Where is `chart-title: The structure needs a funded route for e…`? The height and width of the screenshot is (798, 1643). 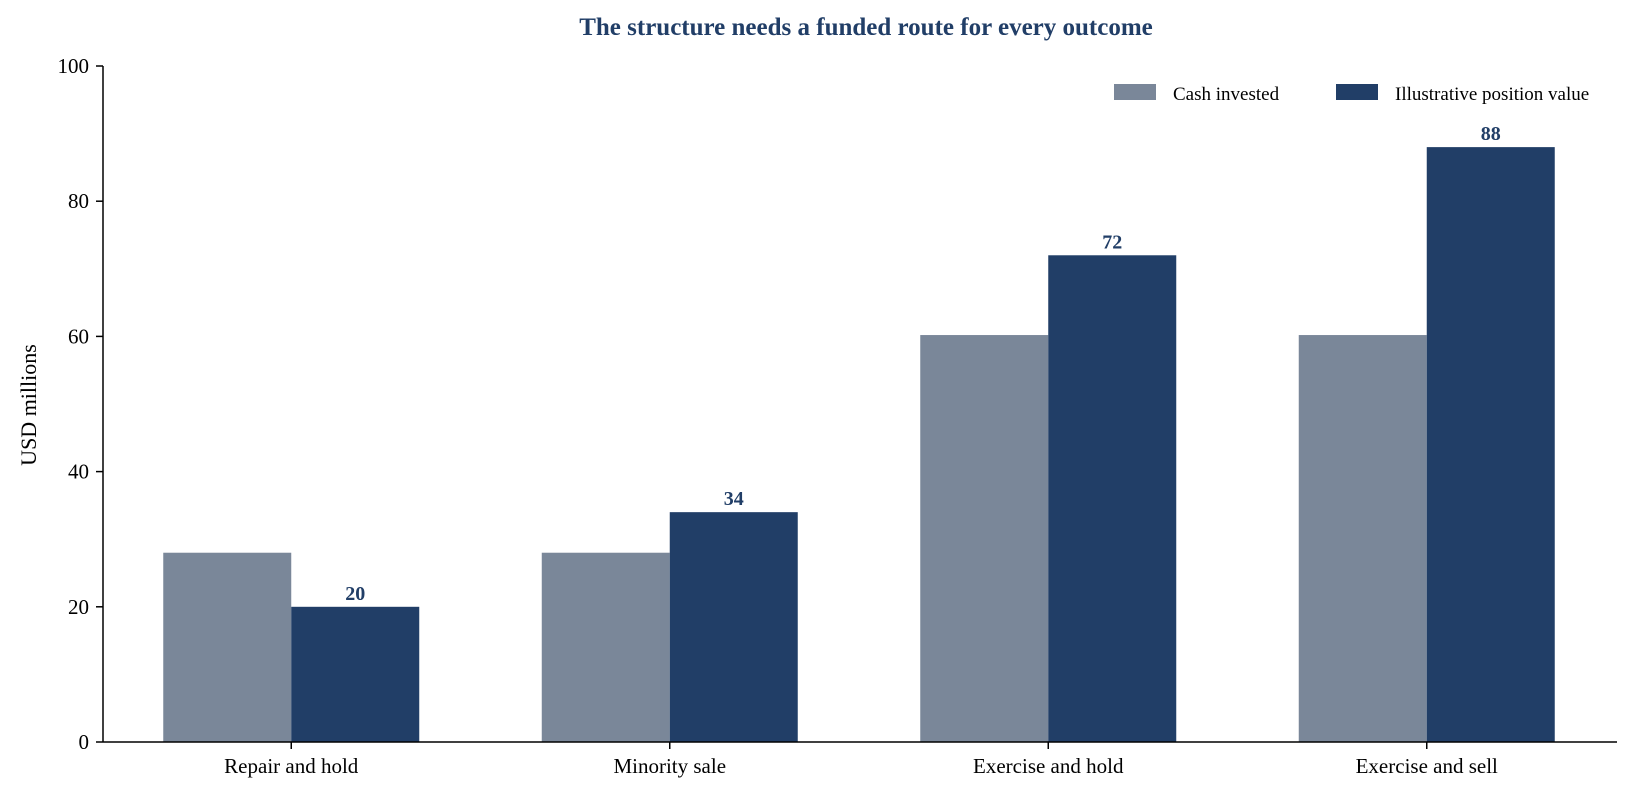
chart-title: The structure needs a funded route for e… is located at coordinates (866, 27).